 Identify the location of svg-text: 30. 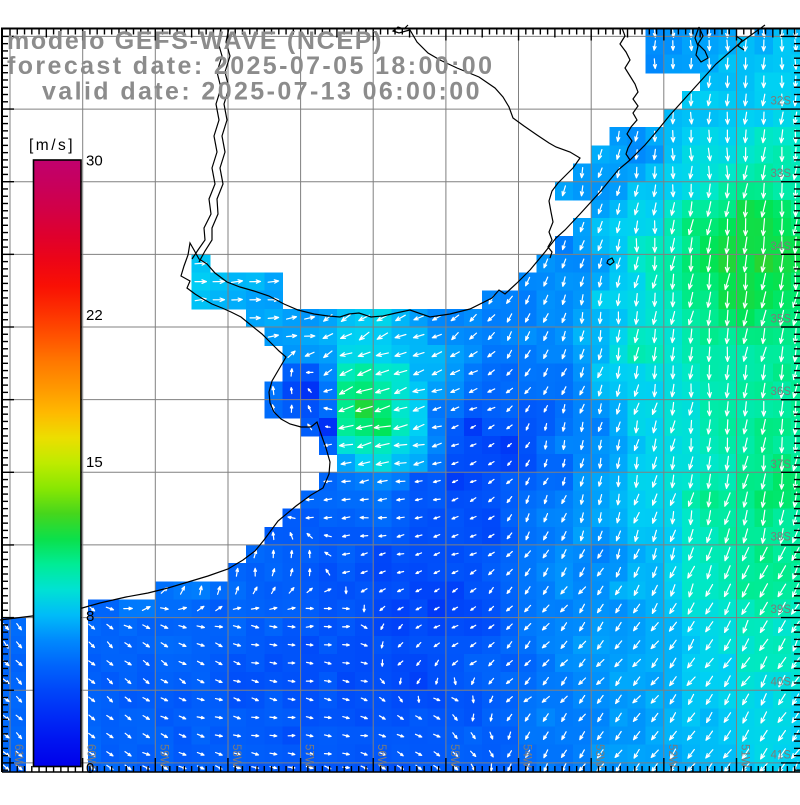
(94, 161).